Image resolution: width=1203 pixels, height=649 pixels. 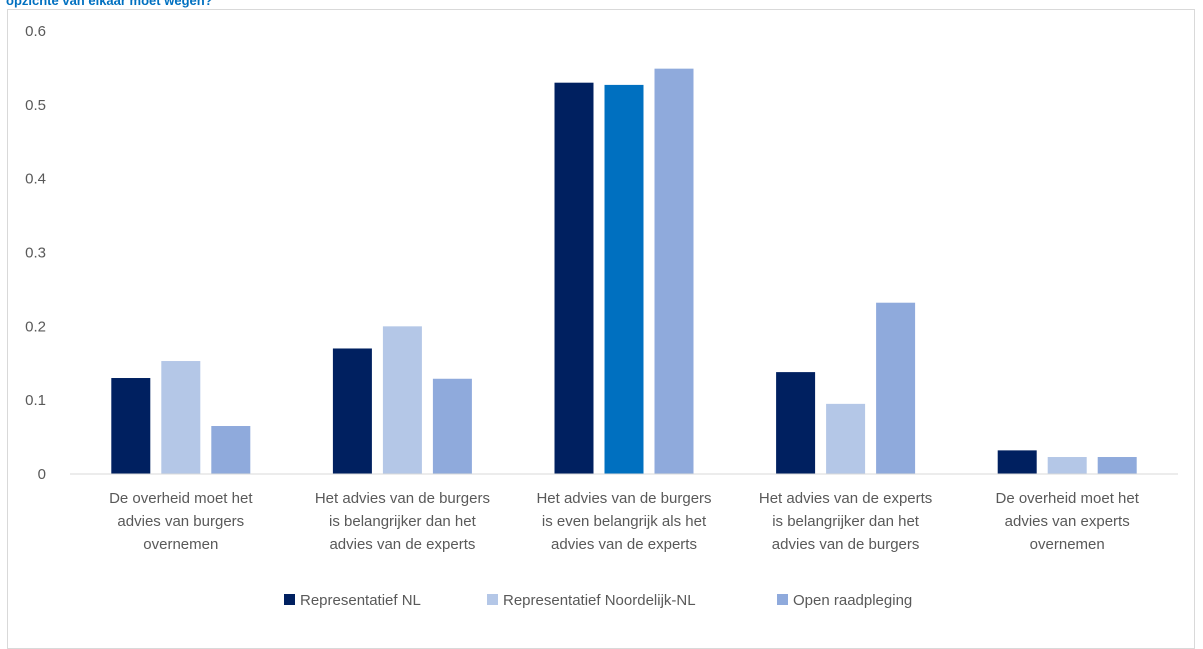 What do you see at coordinates (845, 498) in the screenshot?
I see `x-category-label: Het advies van de experts` at bounding box center [845, 498].